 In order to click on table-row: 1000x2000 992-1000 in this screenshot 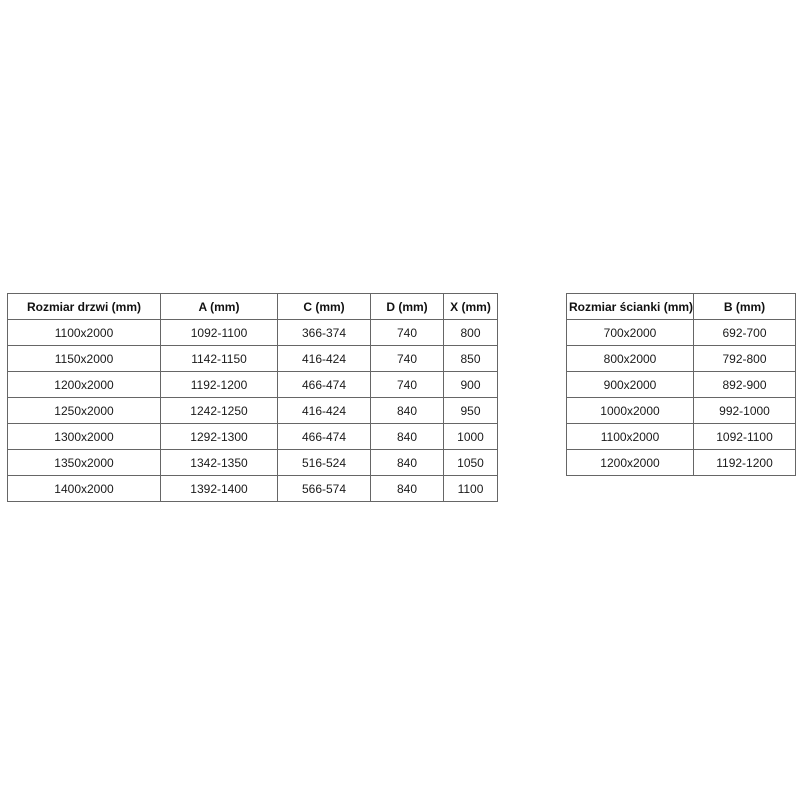, I will do `click(681, 410)`.